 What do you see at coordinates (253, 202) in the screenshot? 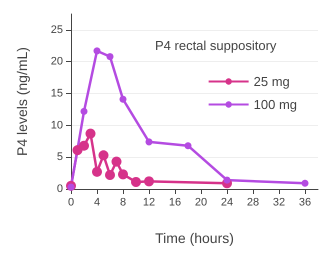
I see `x-tick-label: 28` at bounding box center [253, 202].